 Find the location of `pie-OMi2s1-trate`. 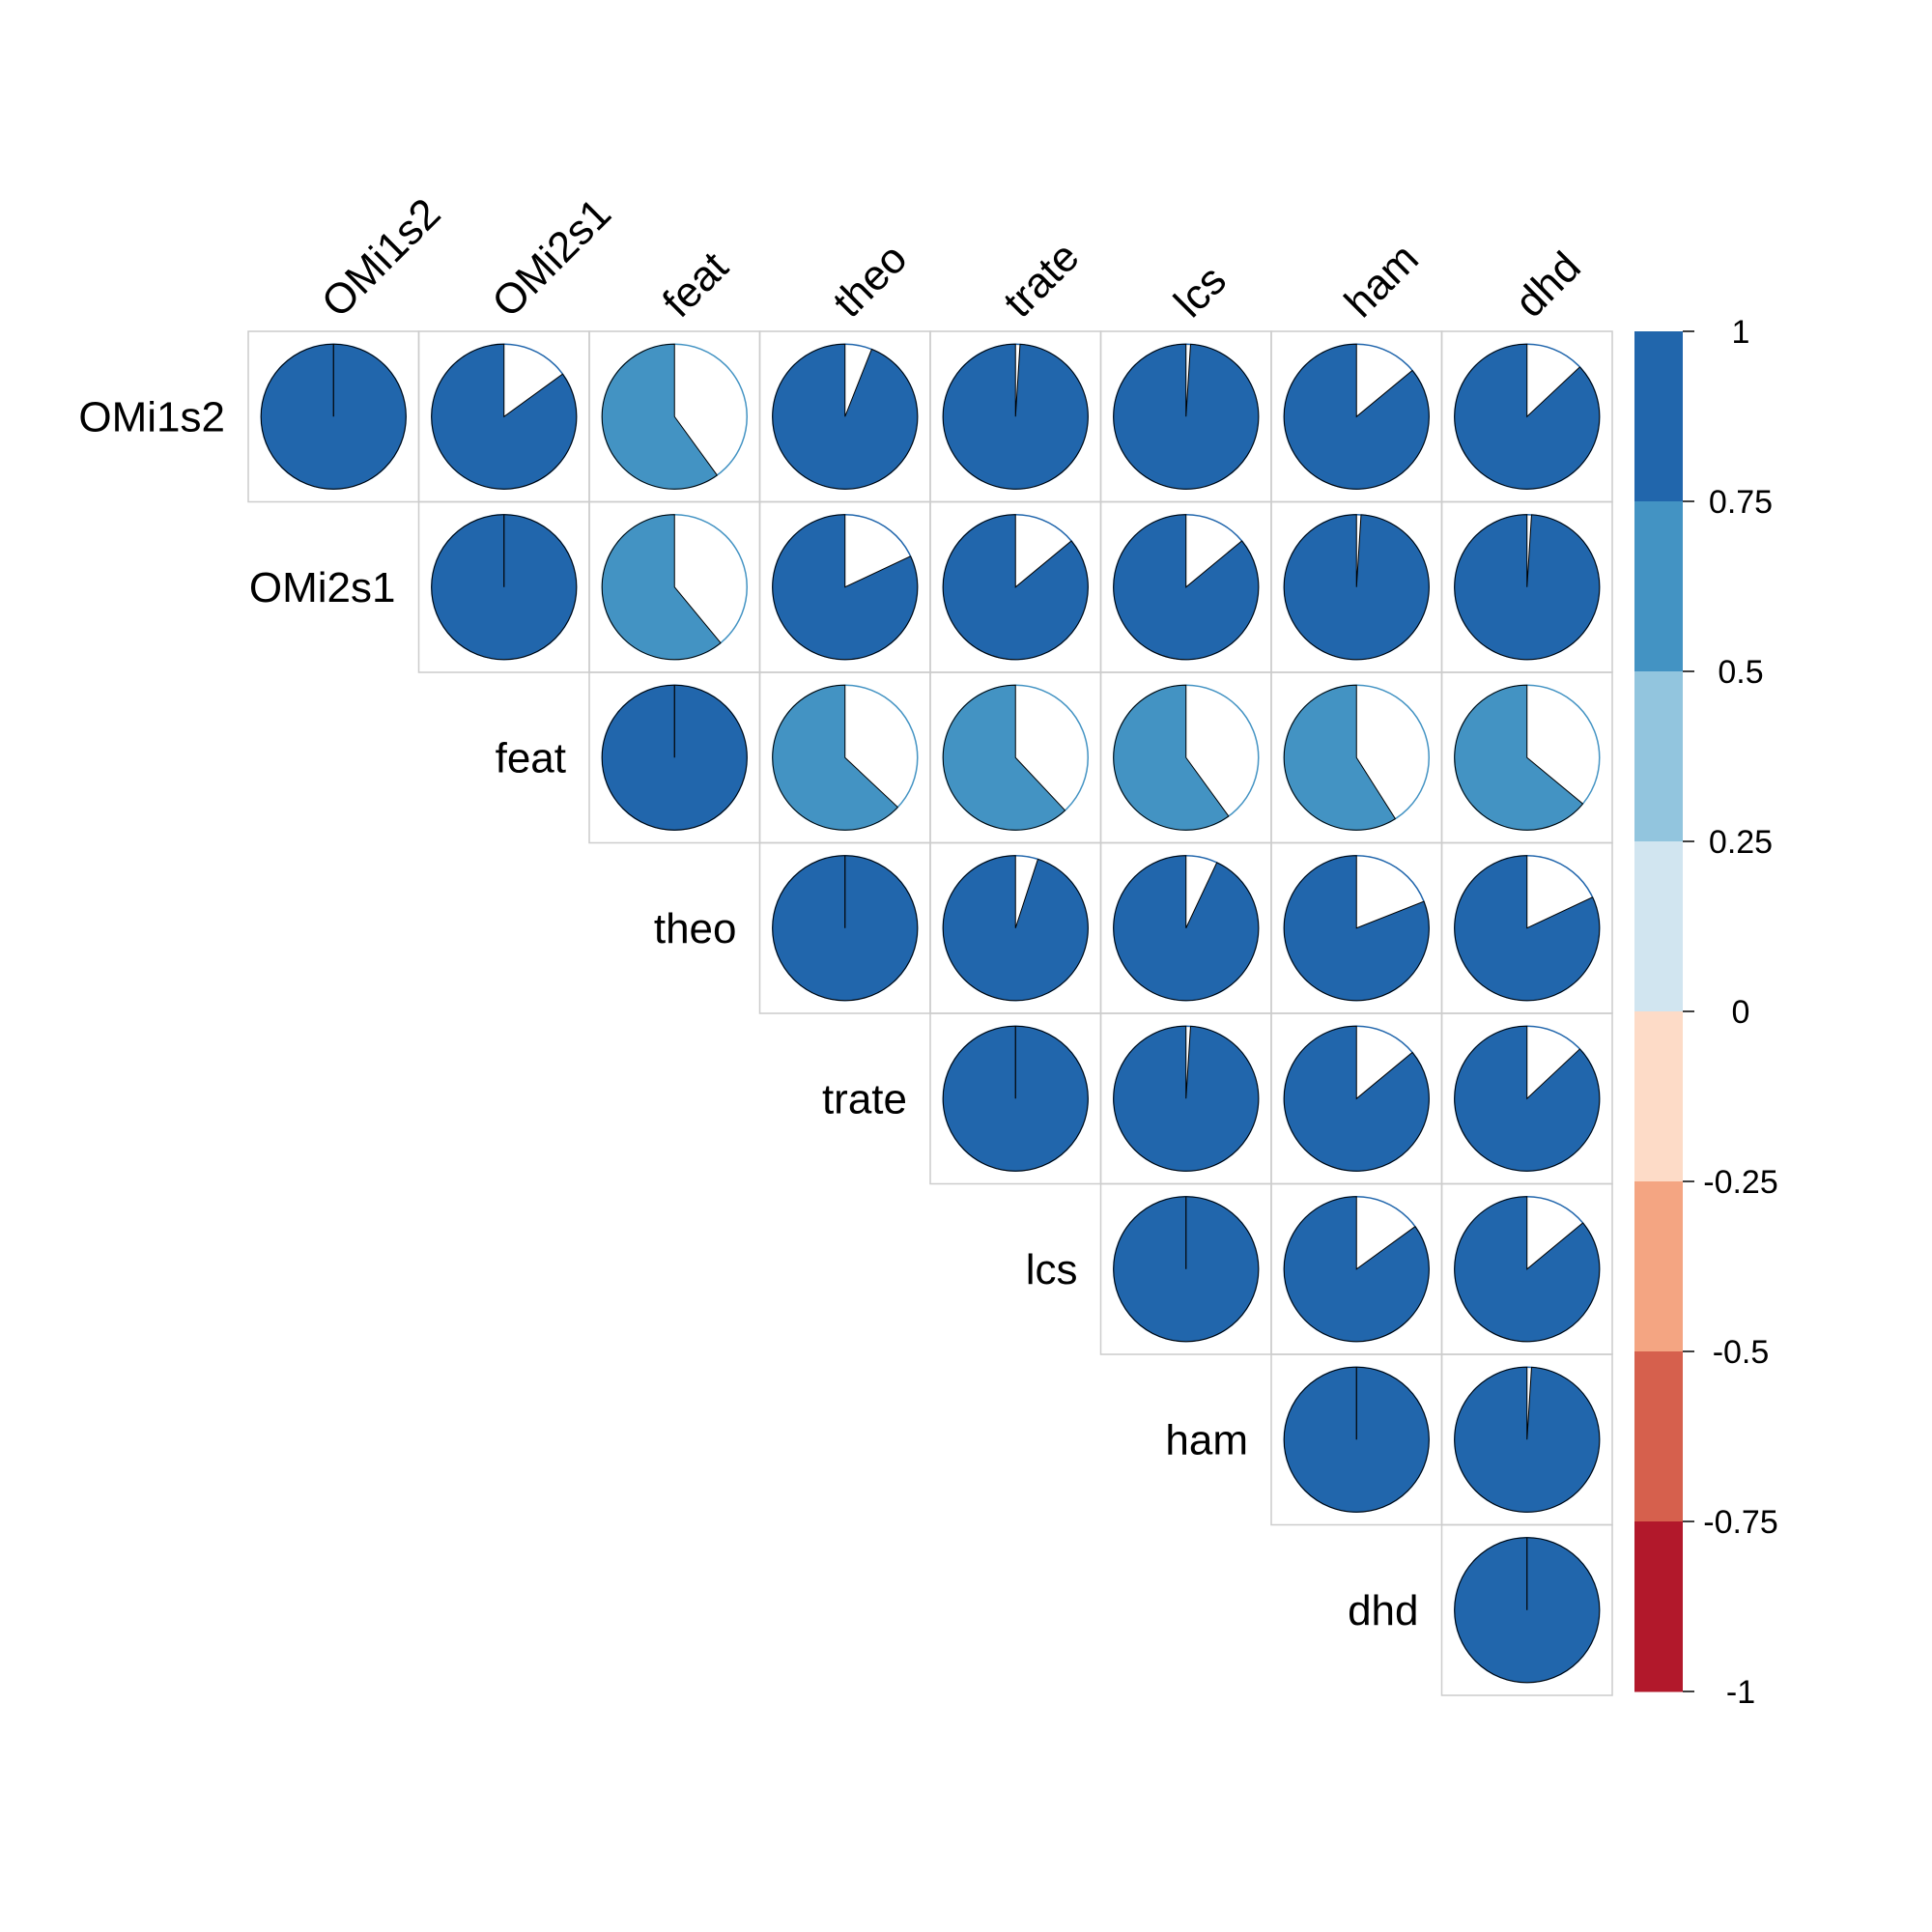

pie-OMi2s1-trate is located at coordinates (1015, 587).